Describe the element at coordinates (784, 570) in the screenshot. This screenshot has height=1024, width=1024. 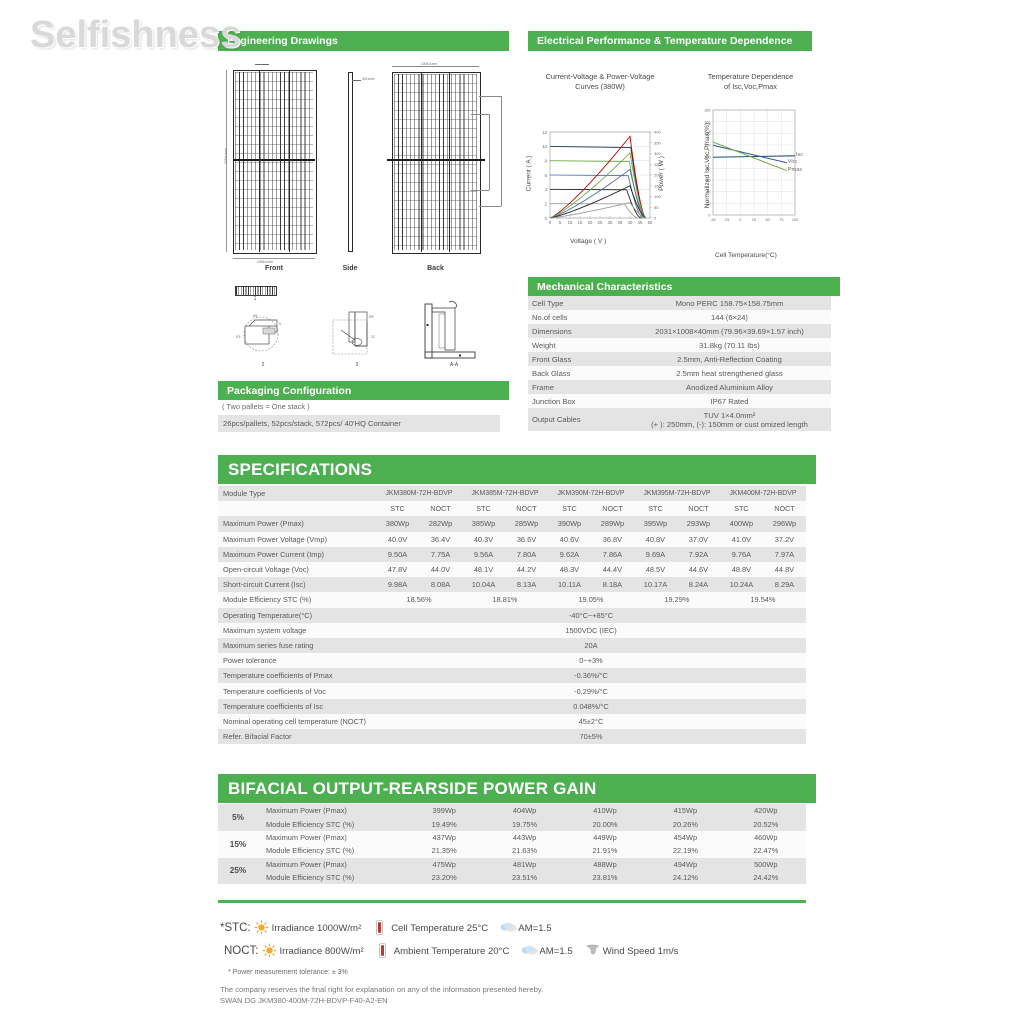
I see `spec-value: 44.8V` at that location.